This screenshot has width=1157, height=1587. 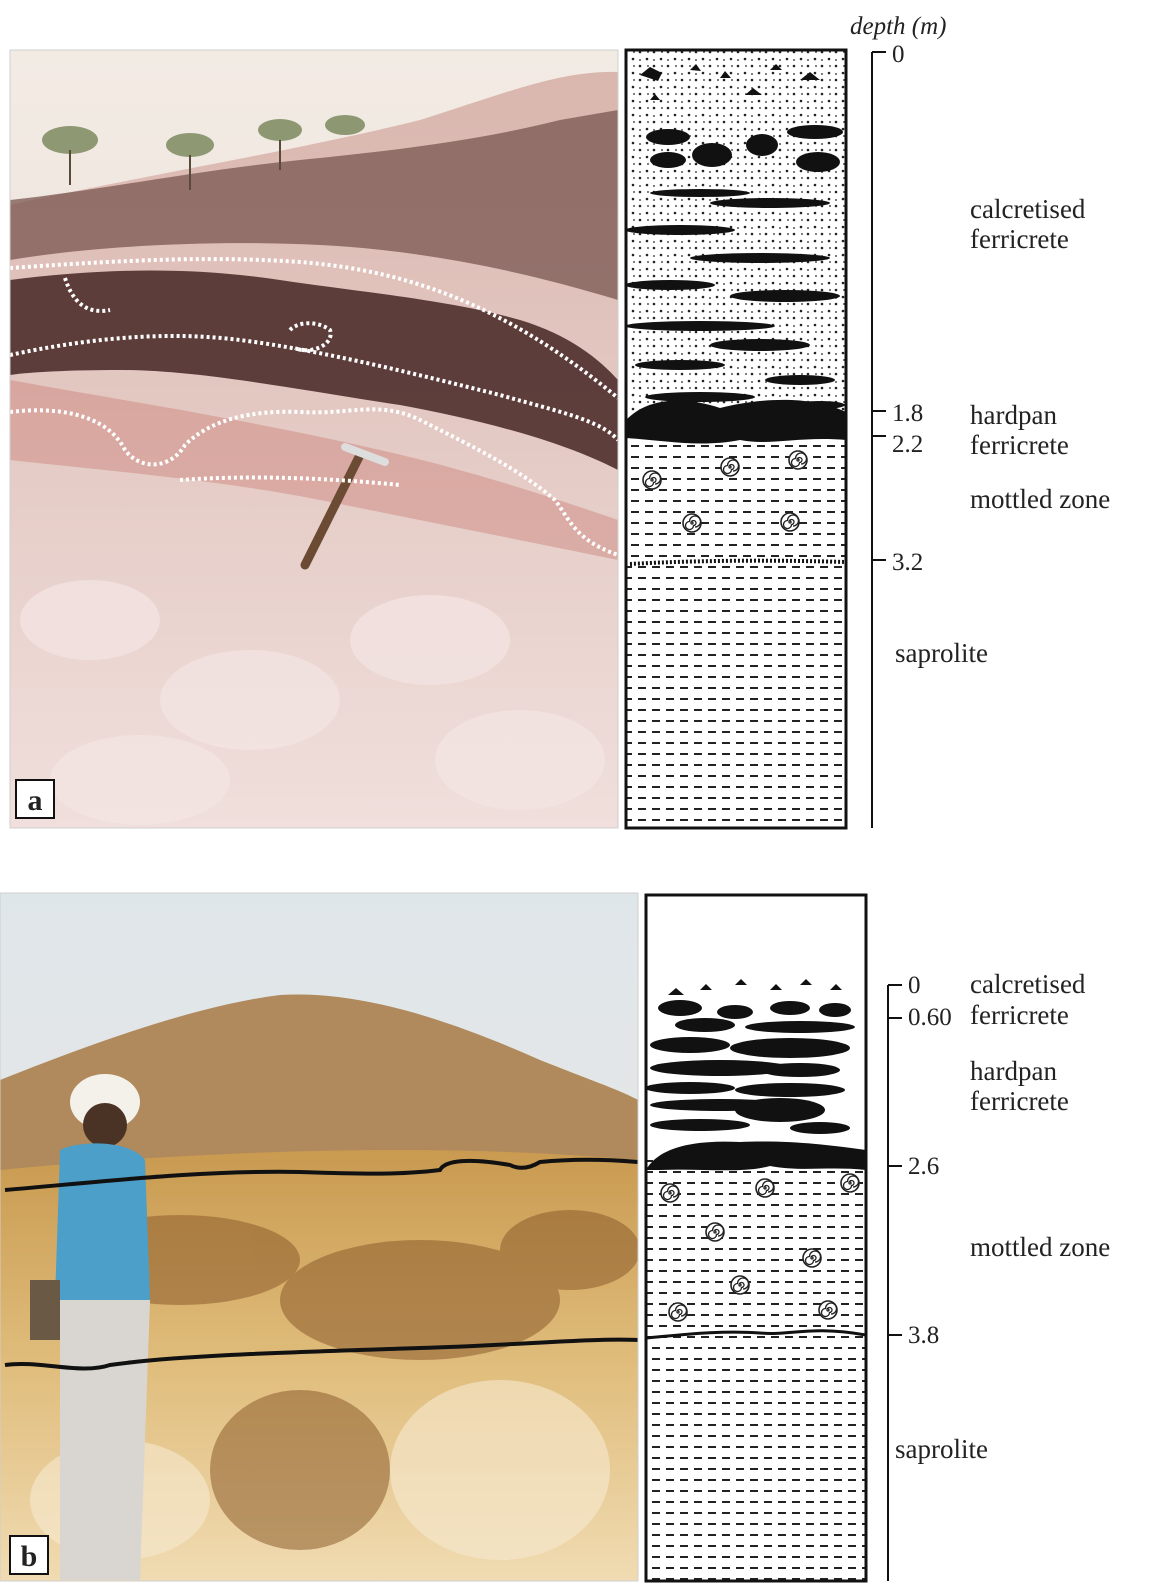 What do you see at coordinates (907, 413) in the screenshot?
I see `depth-tick-a-1: 1.8` at bounding box center [907, 413].